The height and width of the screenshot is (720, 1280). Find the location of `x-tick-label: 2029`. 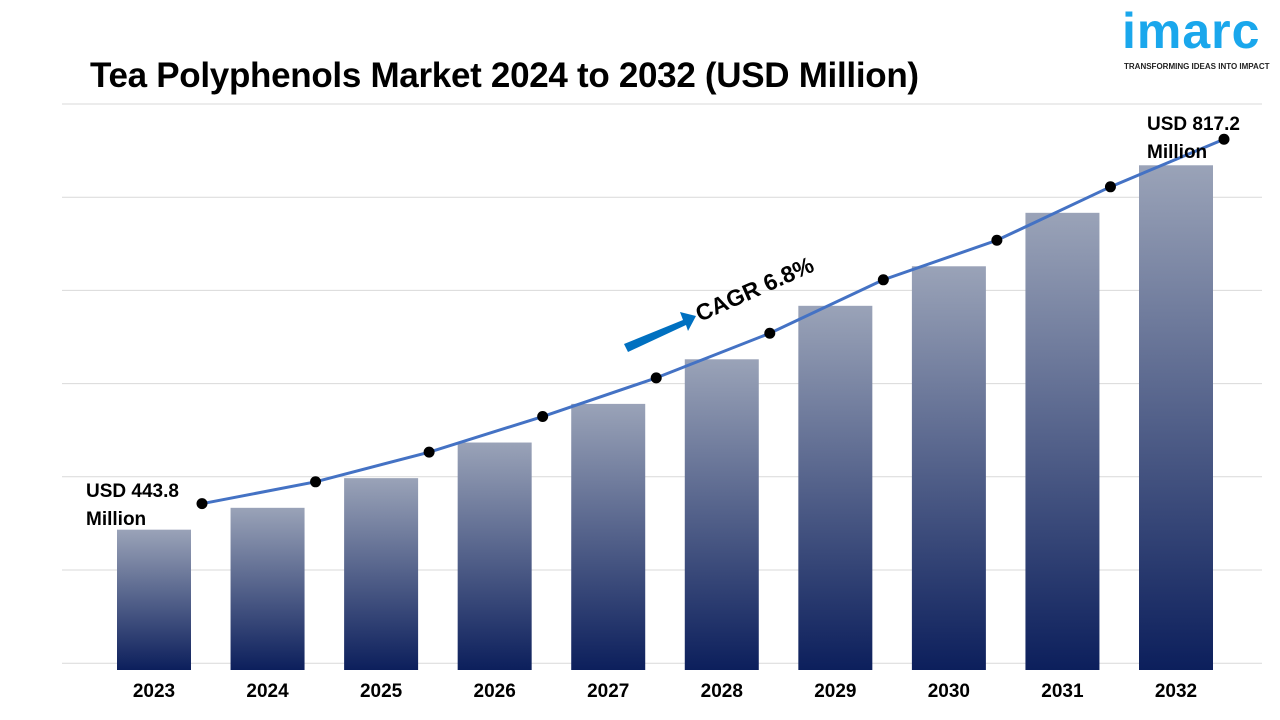

x-tick-label: 2029 is located at coordinates (835, 691).